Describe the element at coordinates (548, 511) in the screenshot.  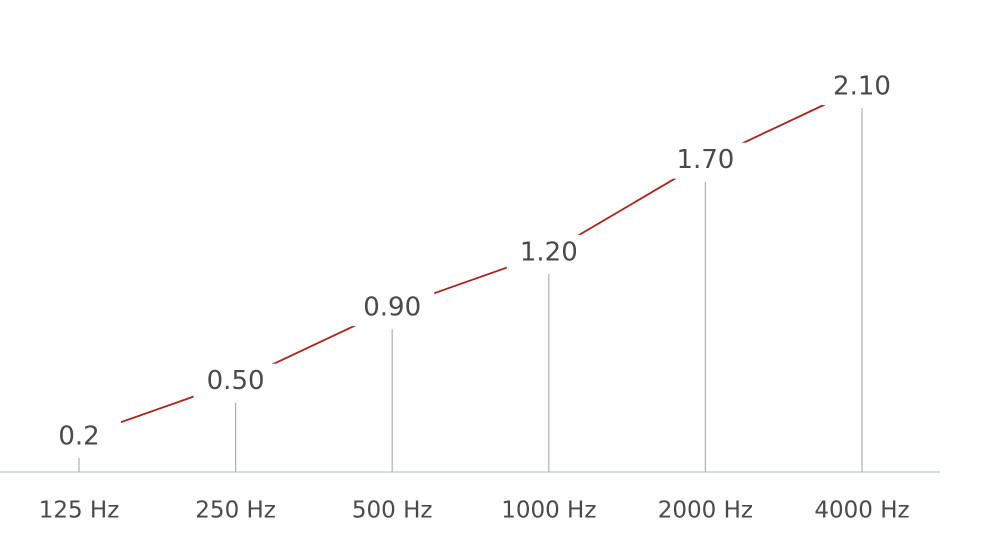
I see `x-tick-label: 1000 Hz` at that location.